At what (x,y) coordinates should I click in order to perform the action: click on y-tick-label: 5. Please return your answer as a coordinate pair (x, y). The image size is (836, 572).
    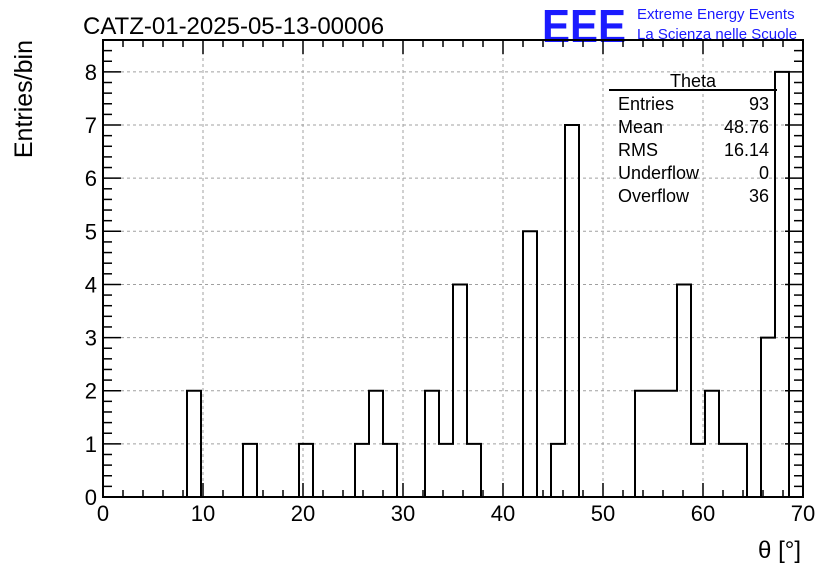
    Looking at the image, I should click on (91, 231).